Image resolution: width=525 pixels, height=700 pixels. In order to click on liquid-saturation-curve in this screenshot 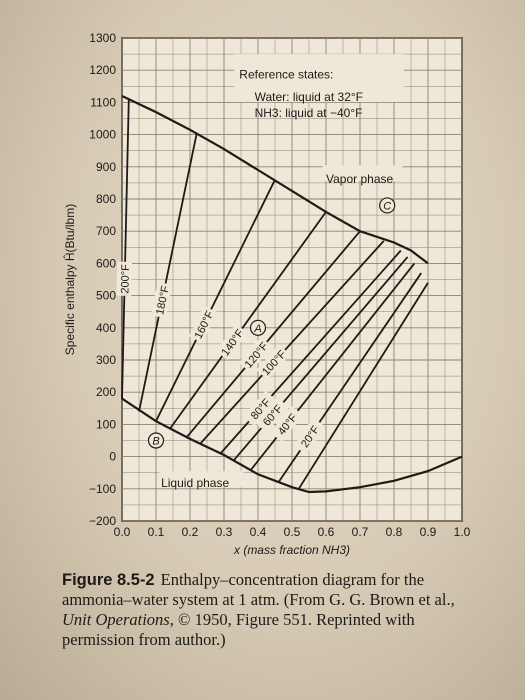, I will do `click(292, 445)`.